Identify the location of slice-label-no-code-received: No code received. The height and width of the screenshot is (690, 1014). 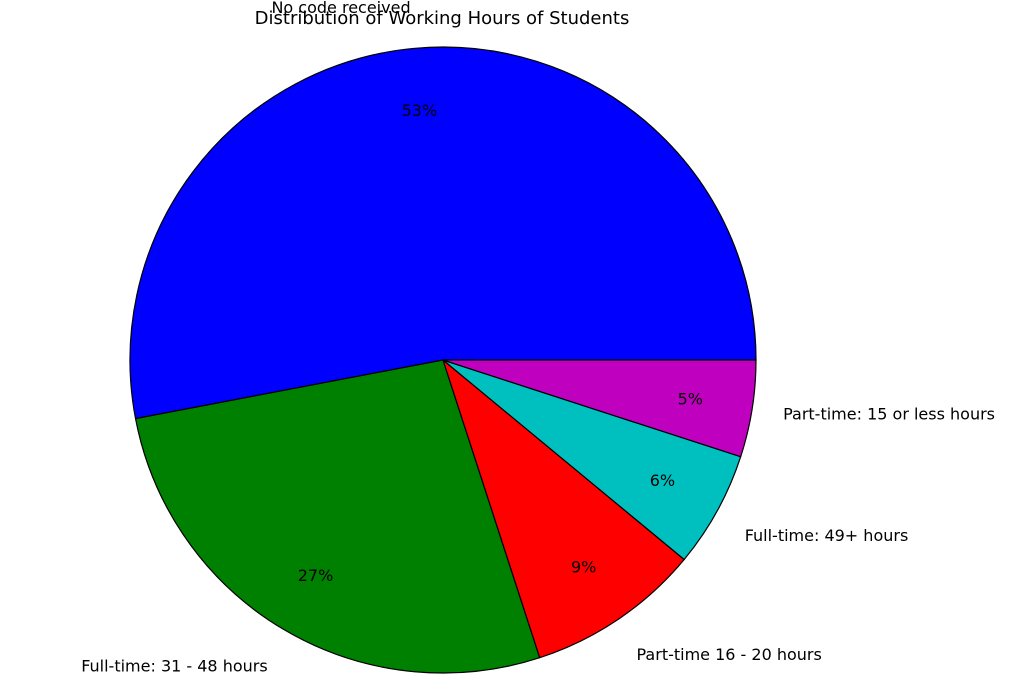
(340, 8).